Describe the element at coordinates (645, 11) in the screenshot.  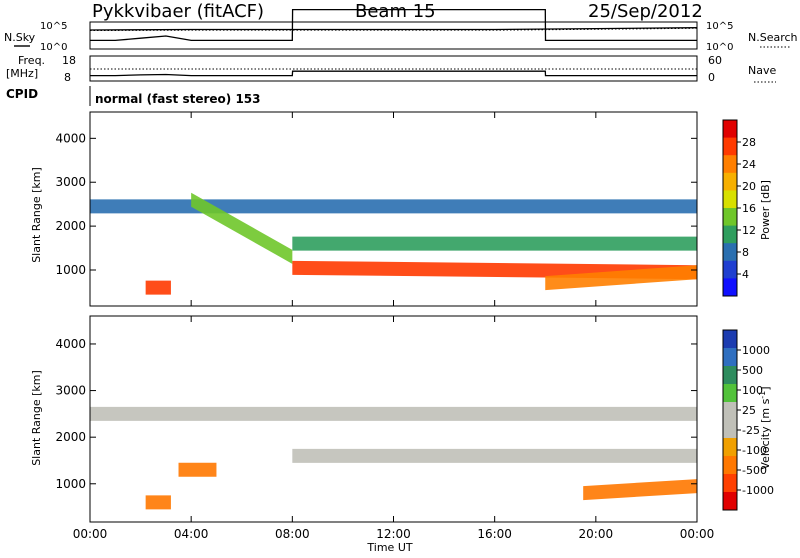
I see `date-label: 25/Sep/2012` at that location.